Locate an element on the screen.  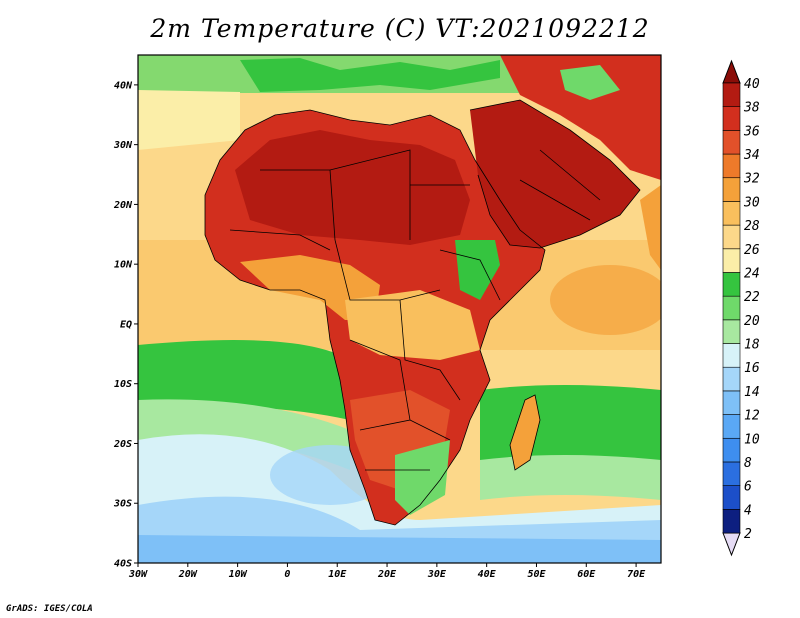
middle-east-cool-patches is located at coordinates (590, 82).